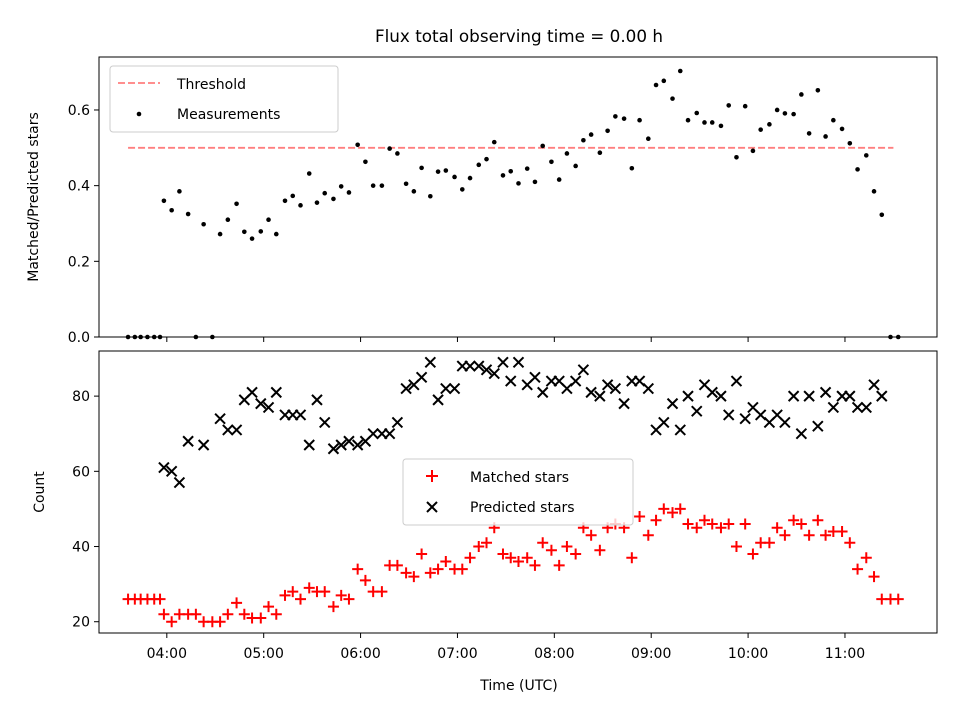  What do you see at coordinates (34, 197) in the screenshot?
I see `top-y-axis-label: Matched/Predicted stars` at bounding box center [34, 197].